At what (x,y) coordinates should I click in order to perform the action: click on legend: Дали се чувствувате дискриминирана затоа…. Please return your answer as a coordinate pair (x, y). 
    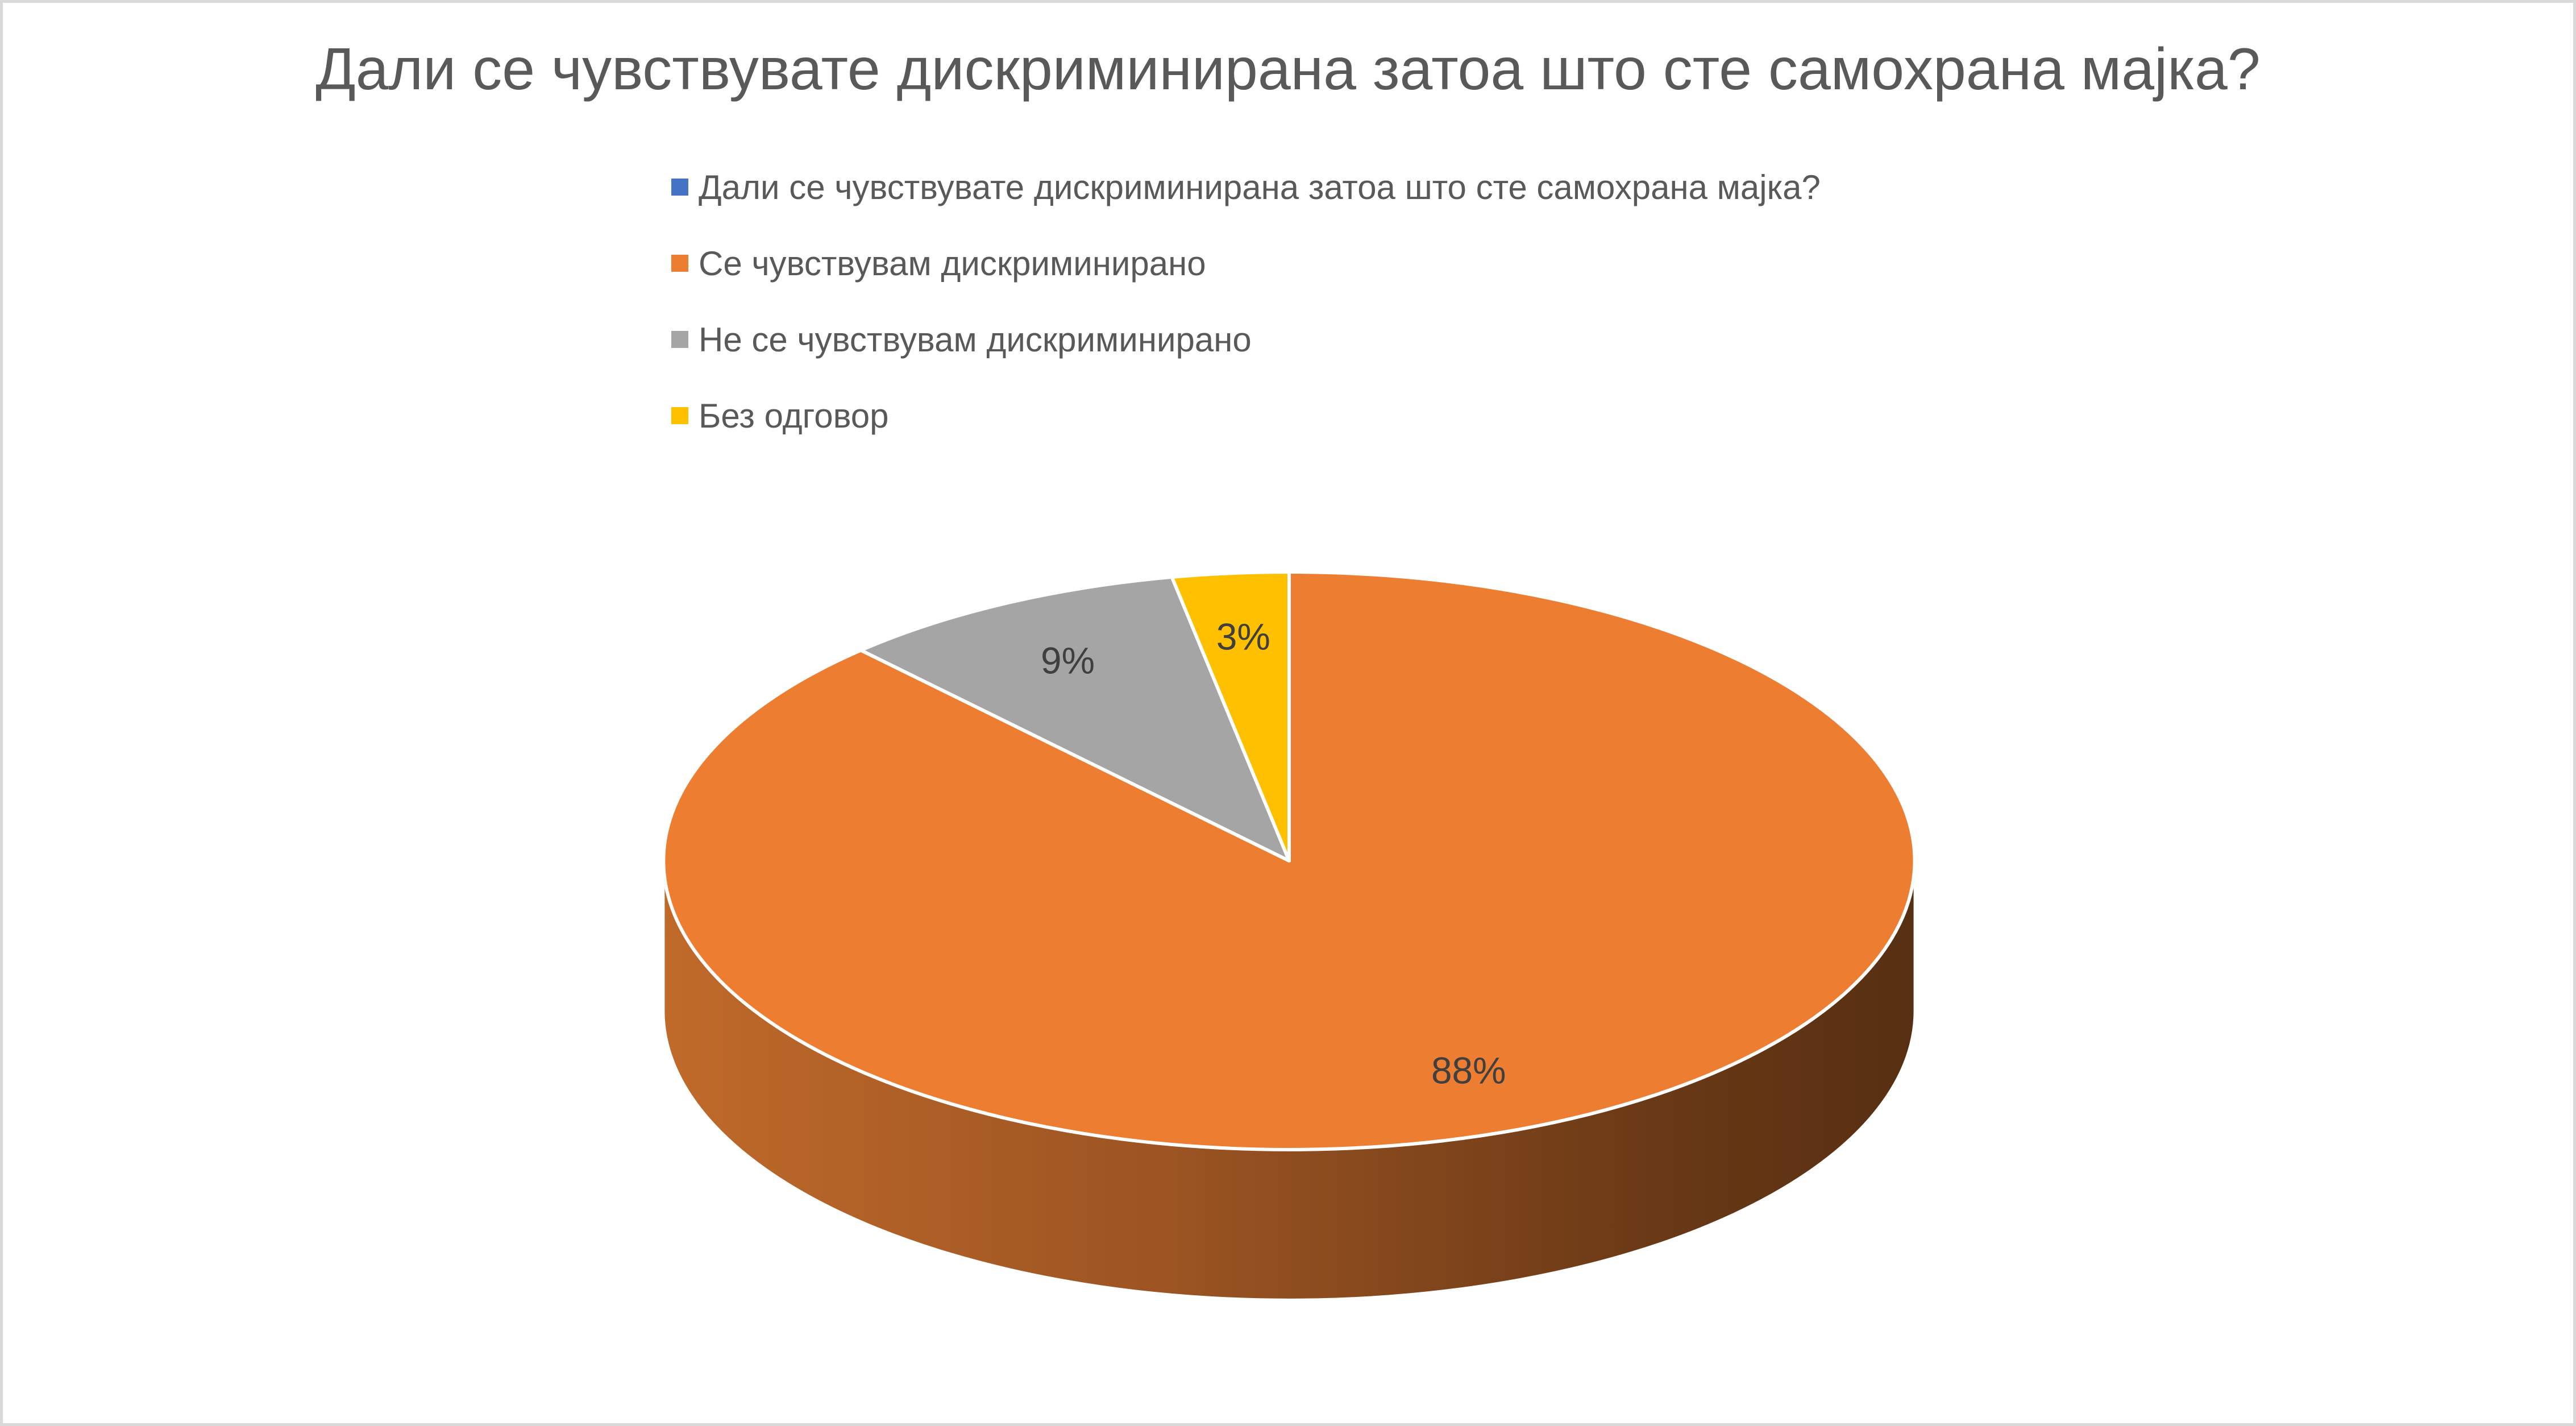
    Looking at the image, I should click on (1246, 301).